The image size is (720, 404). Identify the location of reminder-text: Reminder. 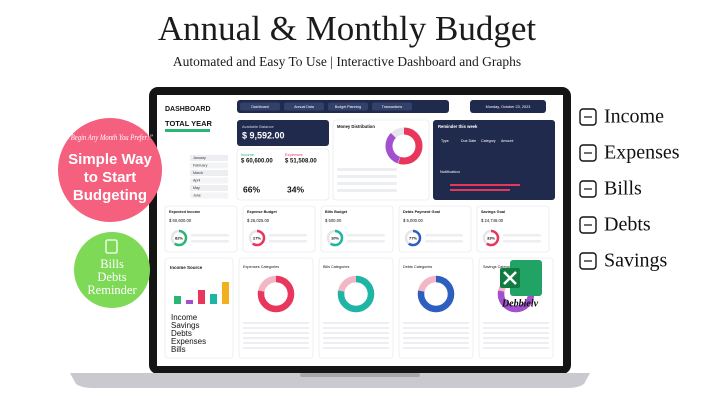
(112, 290).